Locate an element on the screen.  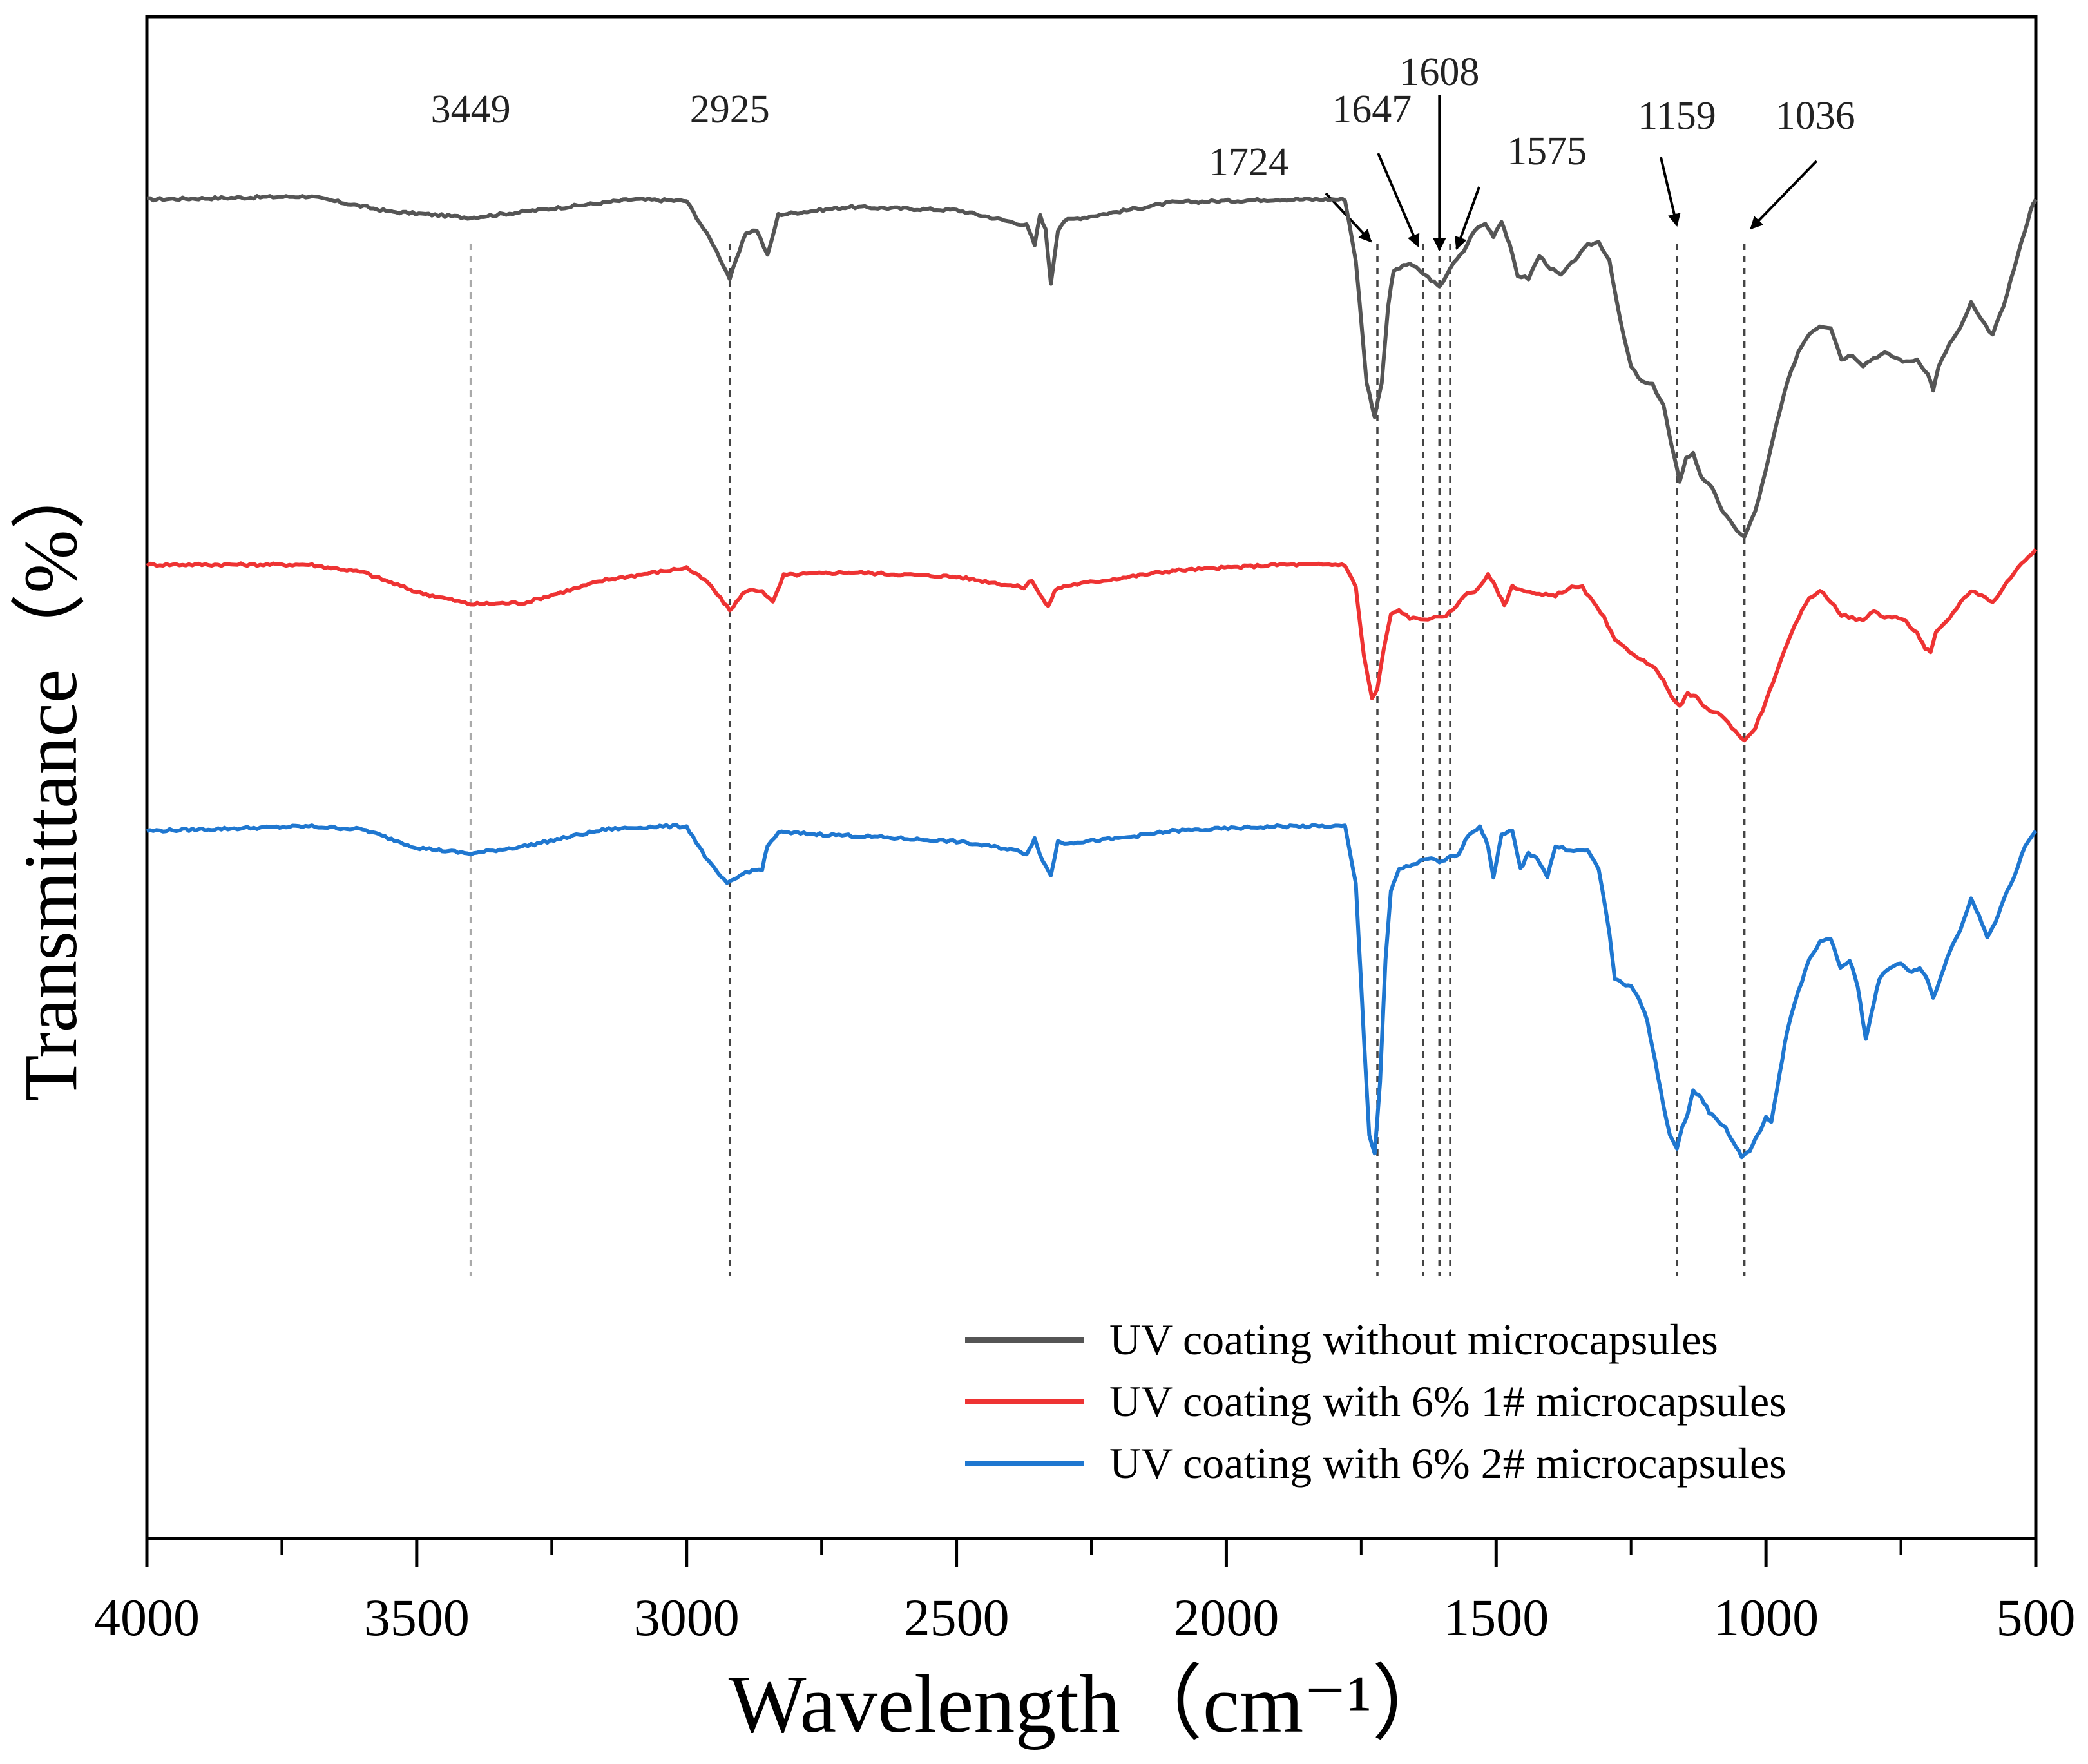
peak-label-1647: 1647 is located at coordinates (1372, 109).